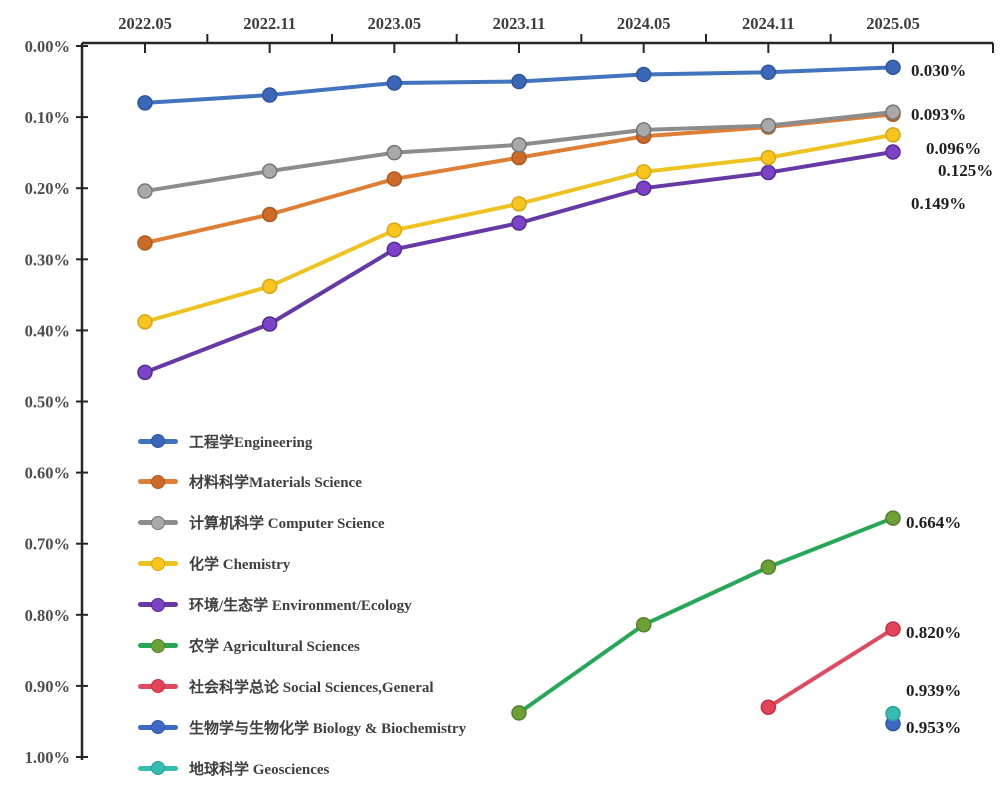 This screenshot has width=1000, height=787. What do you see at coordinates (893, 713) in the screenshot?
I see `data-point-geosciences` at bounding box center [893, 713].